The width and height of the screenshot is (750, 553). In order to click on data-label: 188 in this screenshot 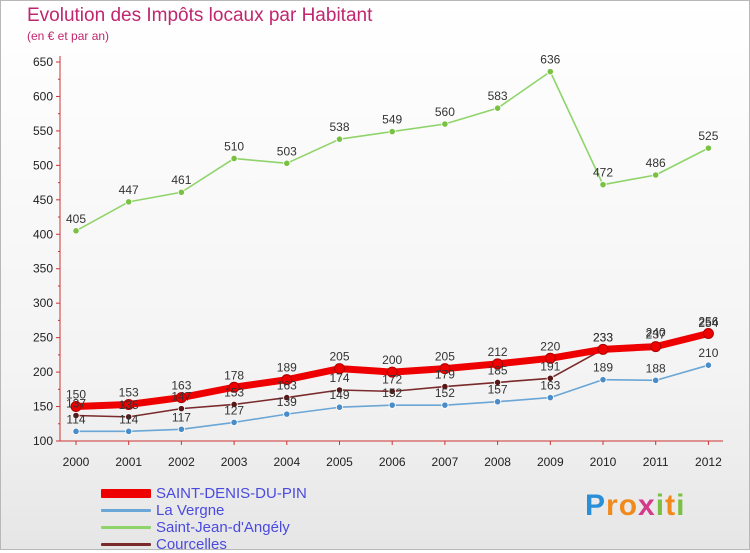, I will do `click(656, 368)`.